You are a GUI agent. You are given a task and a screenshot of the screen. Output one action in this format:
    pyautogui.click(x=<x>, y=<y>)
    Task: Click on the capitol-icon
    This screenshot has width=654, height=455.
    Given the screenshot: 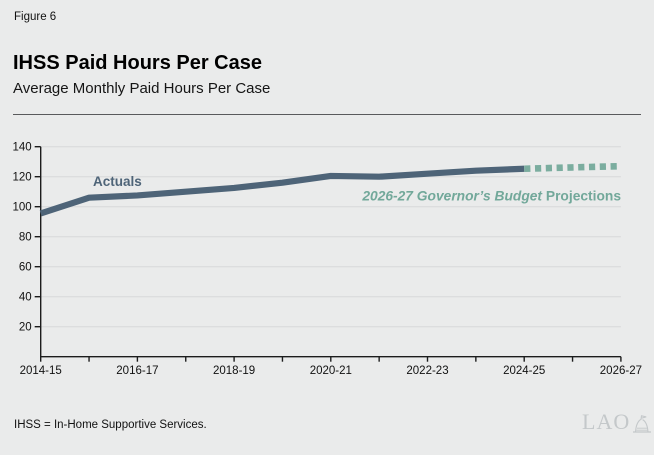 What is the action you would take?
    pyautogui.click(x=642, y=424)
    